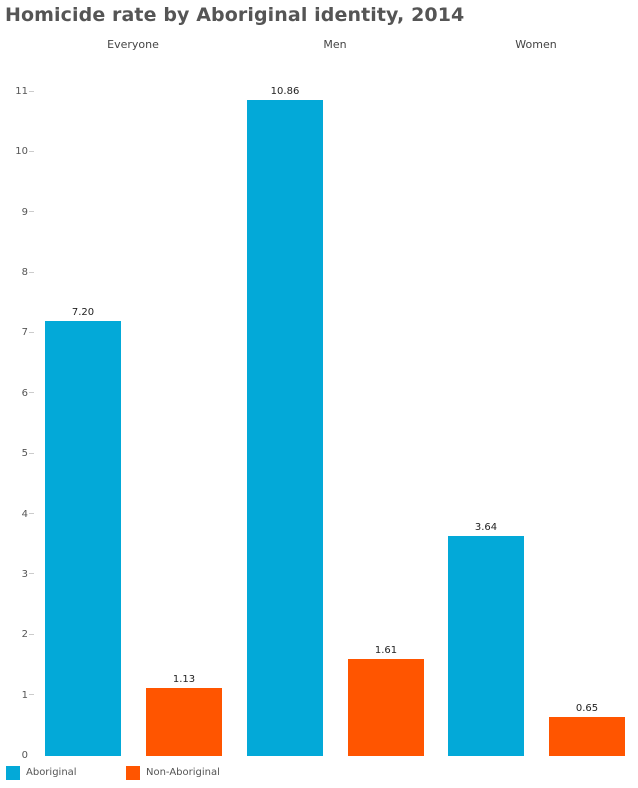 The image size is (638, 788). I want to click on bar-women-aboriginal, so click(486, 646).